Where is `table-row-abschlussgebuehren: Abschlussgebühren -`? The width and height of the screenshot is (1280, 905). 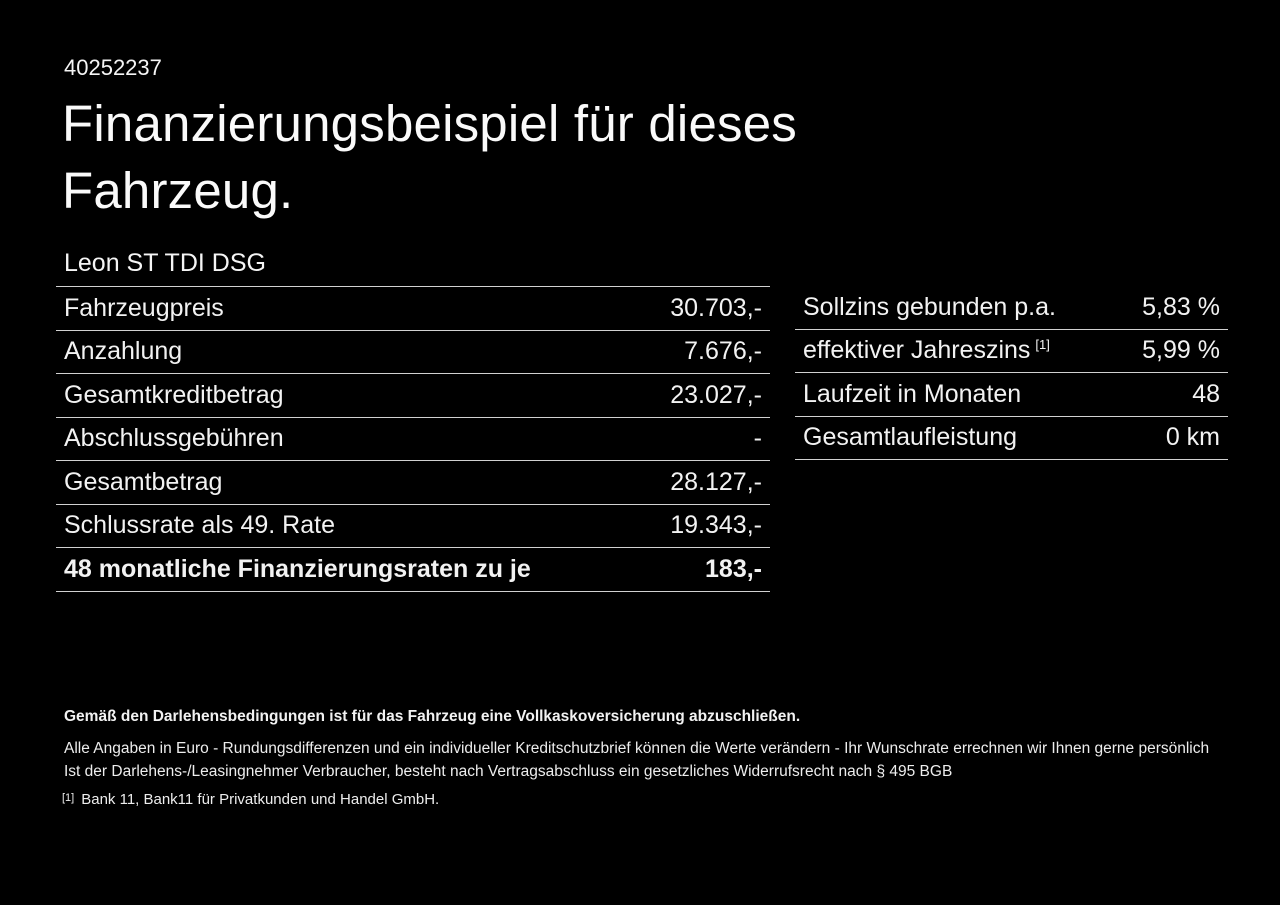
table-row-abschlussgebuehren: Abschlussgebühren - is located at coordinates (413, 439).